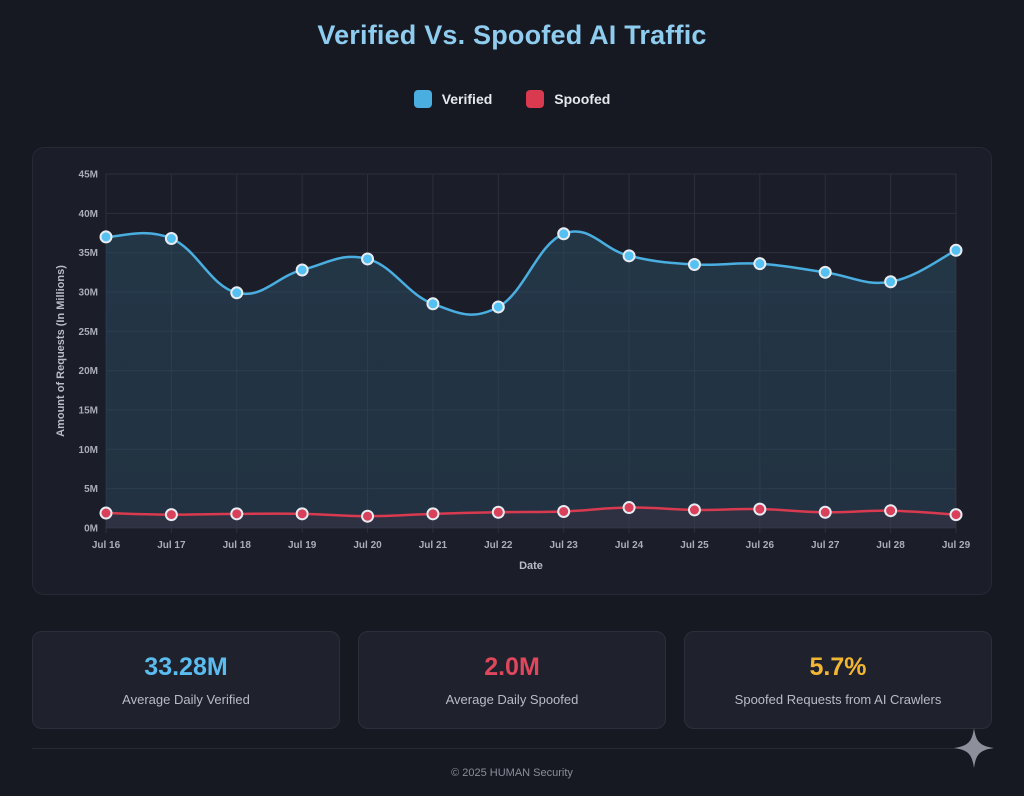  What do you see at coordinates (512, 748) in the screenshot?
I see `footer-divider` at bounding box center [512, 748].